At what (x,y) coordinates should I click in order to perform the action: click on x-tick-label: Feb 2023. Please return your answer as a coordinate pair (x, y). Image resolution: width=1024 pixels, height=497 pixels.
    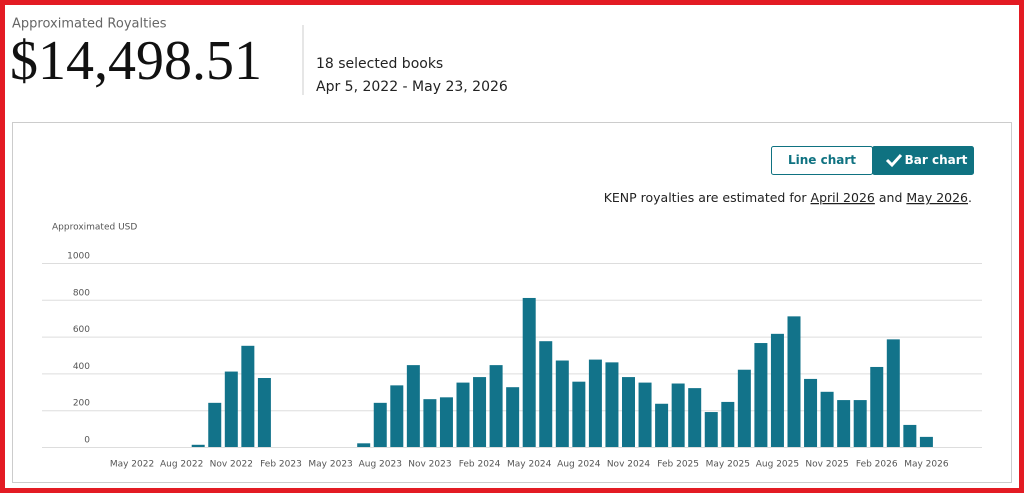
    Looking at the image, I should click on (281, 465).